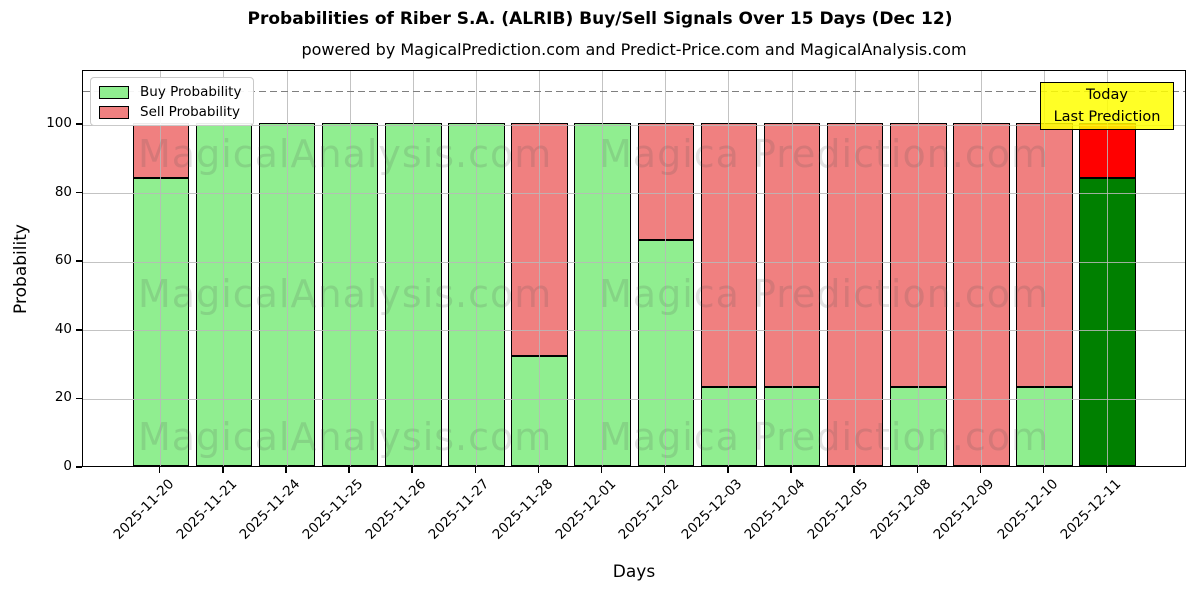 The height and width of the screenshot is (600, 1200). I want to click on y-tick-label: 100, so click(59, 123).